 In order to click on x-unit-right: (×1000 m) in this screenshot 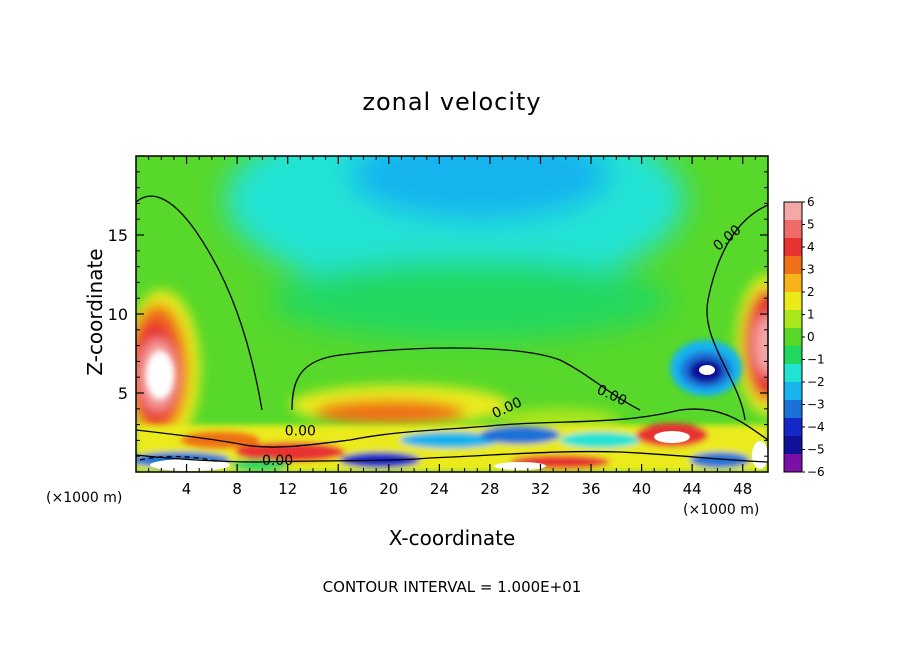, I will do `click(721, 510)`.